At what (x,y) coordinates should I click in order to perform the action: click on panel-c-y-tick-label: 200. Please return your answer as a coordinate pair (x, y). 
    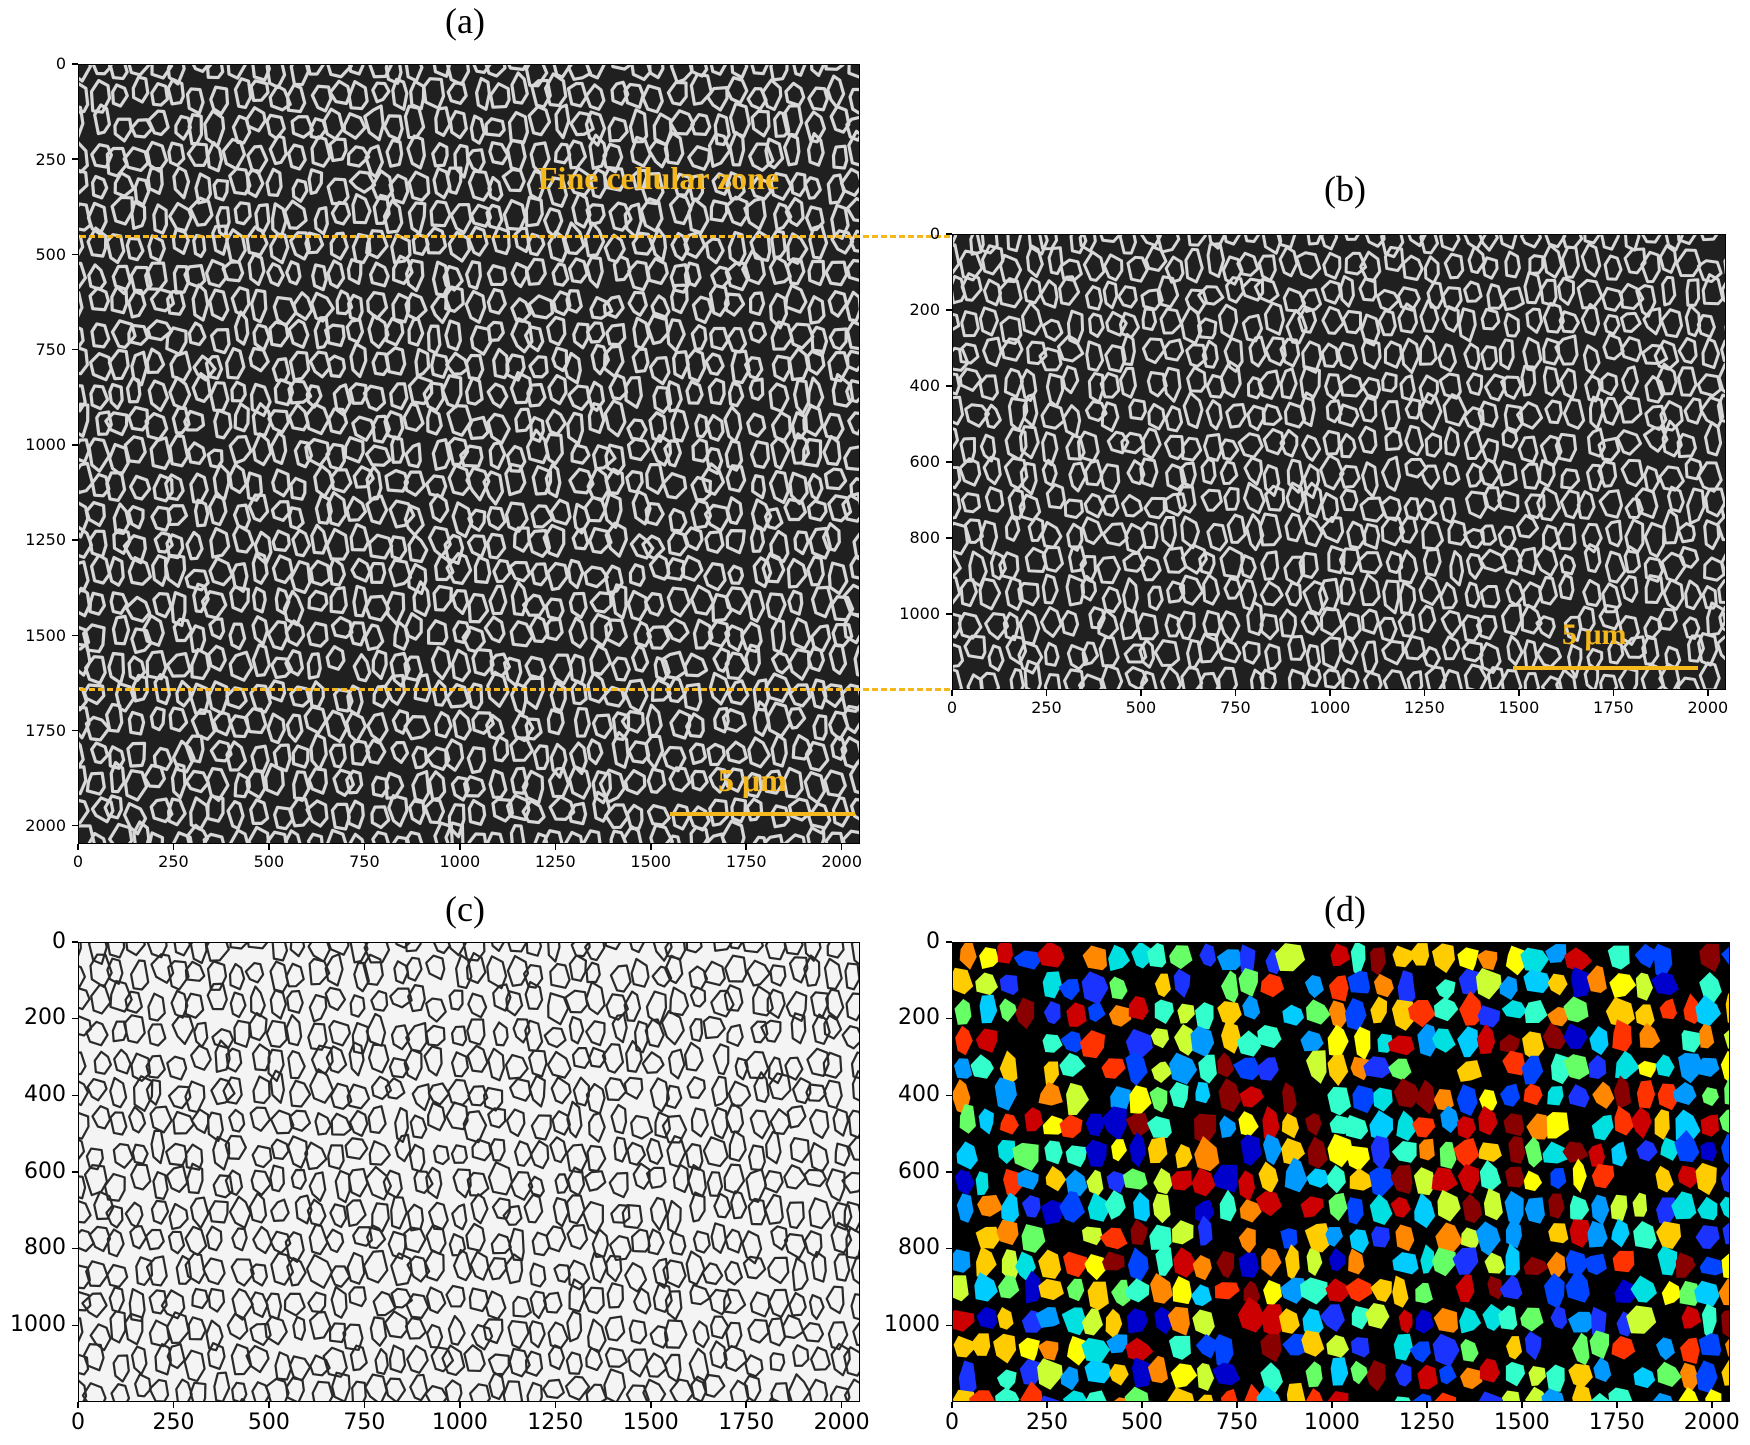
    Looking at the image, I should click on (45, 1018).